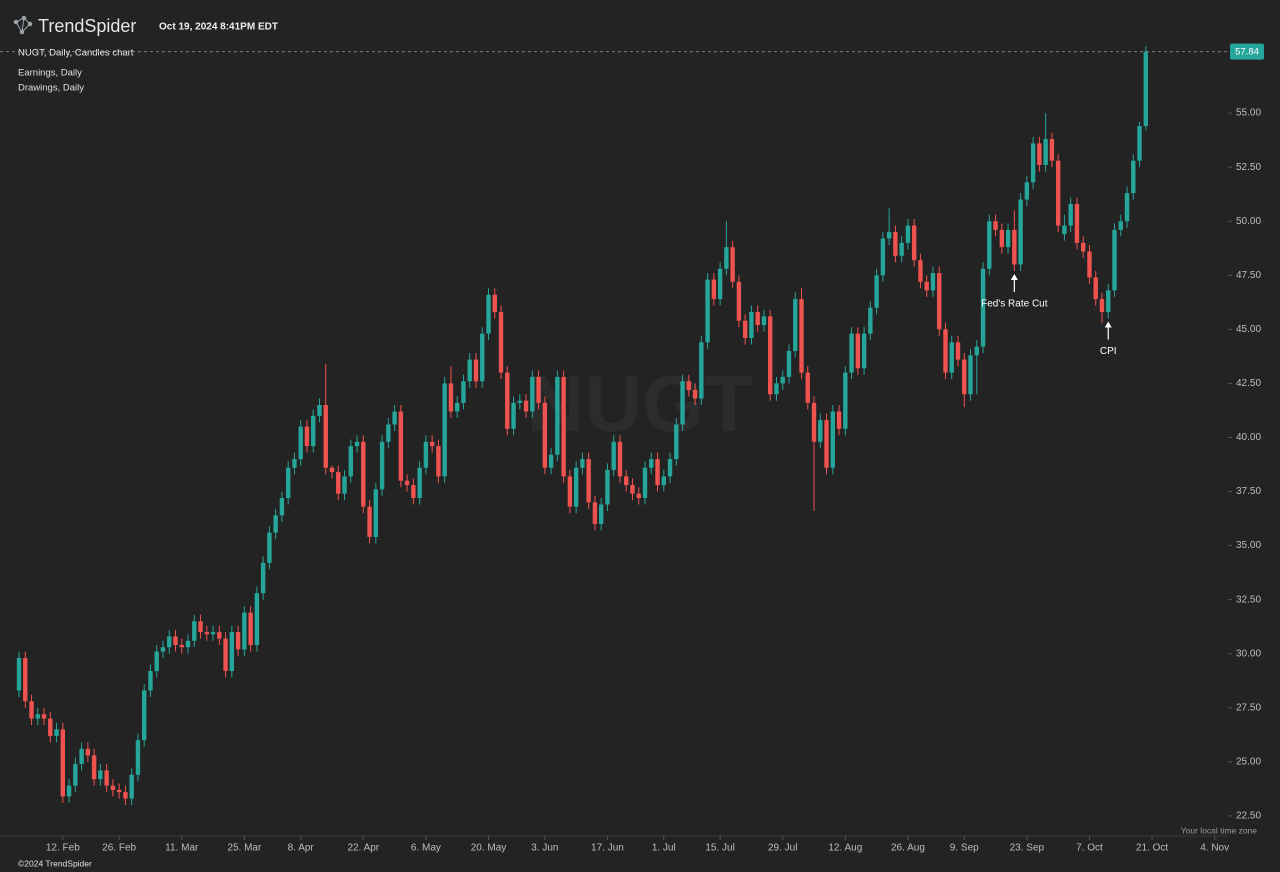 The image size is (1280, 872). Describe the element at coordinates (244, 848) in the screenshot. I see `x-tick-label: 25. Mar` at that location.